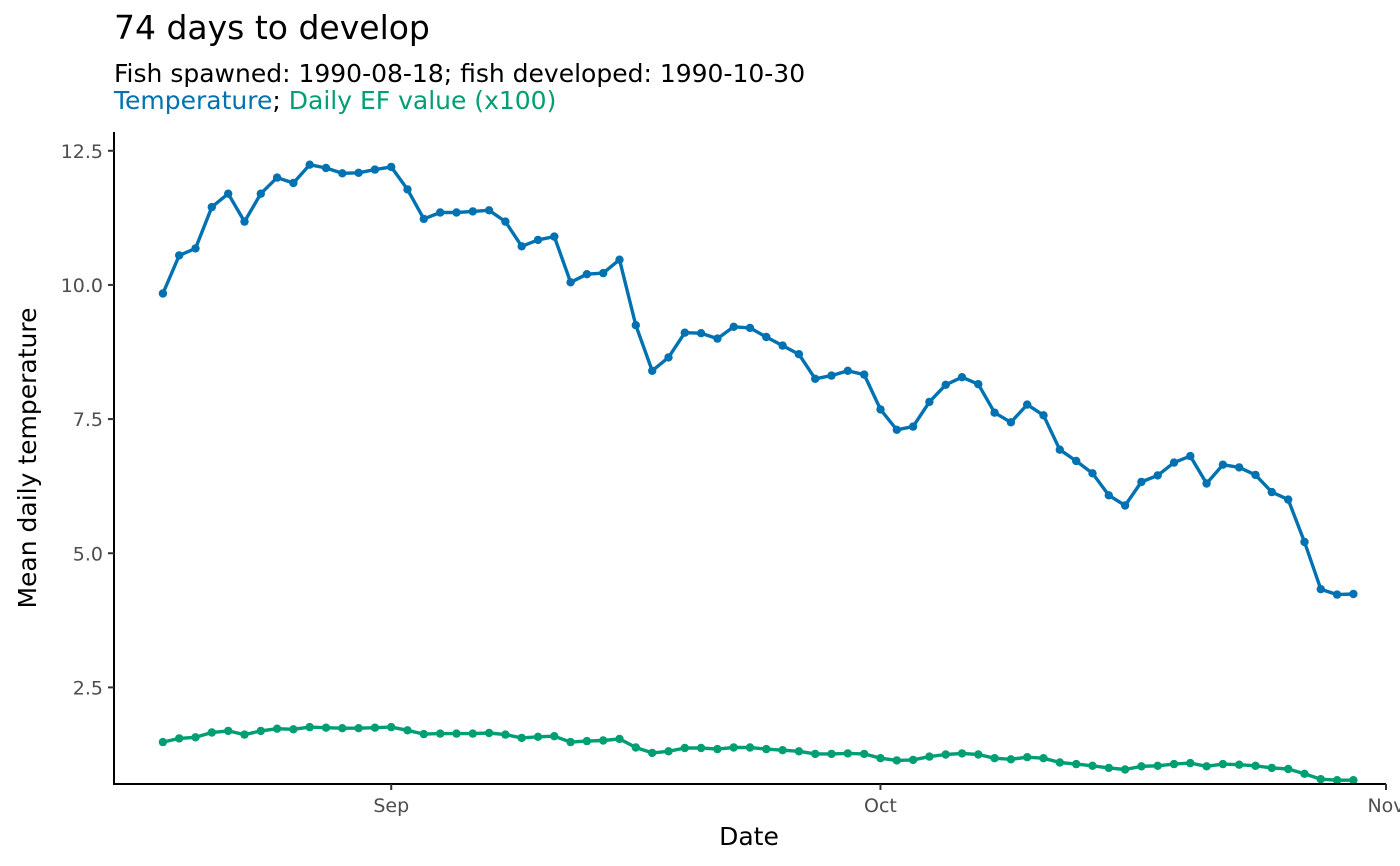 The height and width of the screenshot is (866, 1400). I want to click on legend-ef-label: Daily EF value (x100), so click(422, 100).